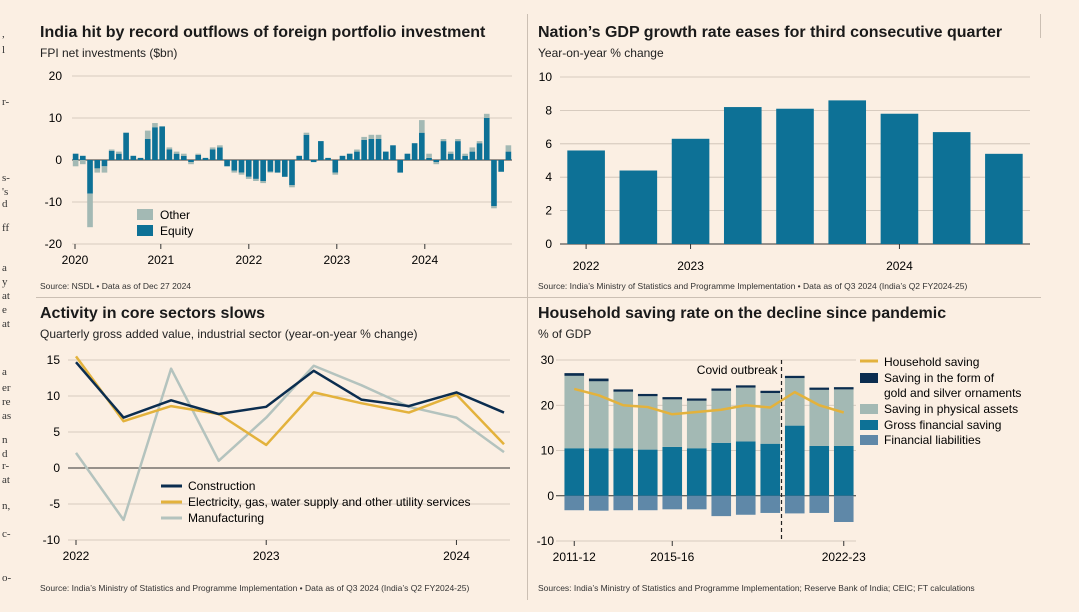 The image size is (1079, 612). Describe the element at coordinates (548, 110) in the screenshot. I see `gdp-y-tick-label: 8` at that location.